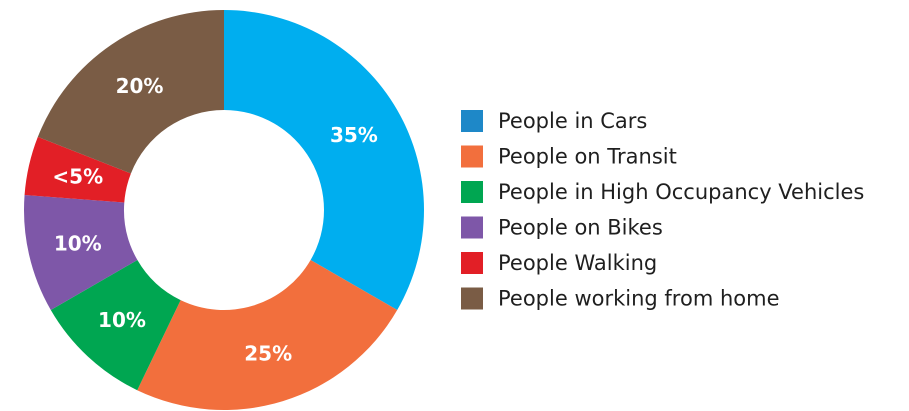 The height and width of the screenshot is (411, 909). Describe the element at coordinates (572, 121) in the screenshot. I see `legend-label-0: People in Cars` at that location.